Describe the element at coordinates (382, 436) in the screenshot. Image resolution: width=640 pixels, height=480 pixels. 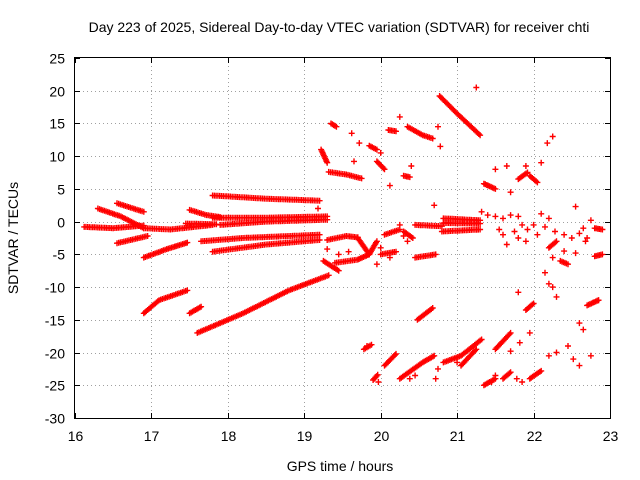
I see `x-tick-label: 20` at that location.